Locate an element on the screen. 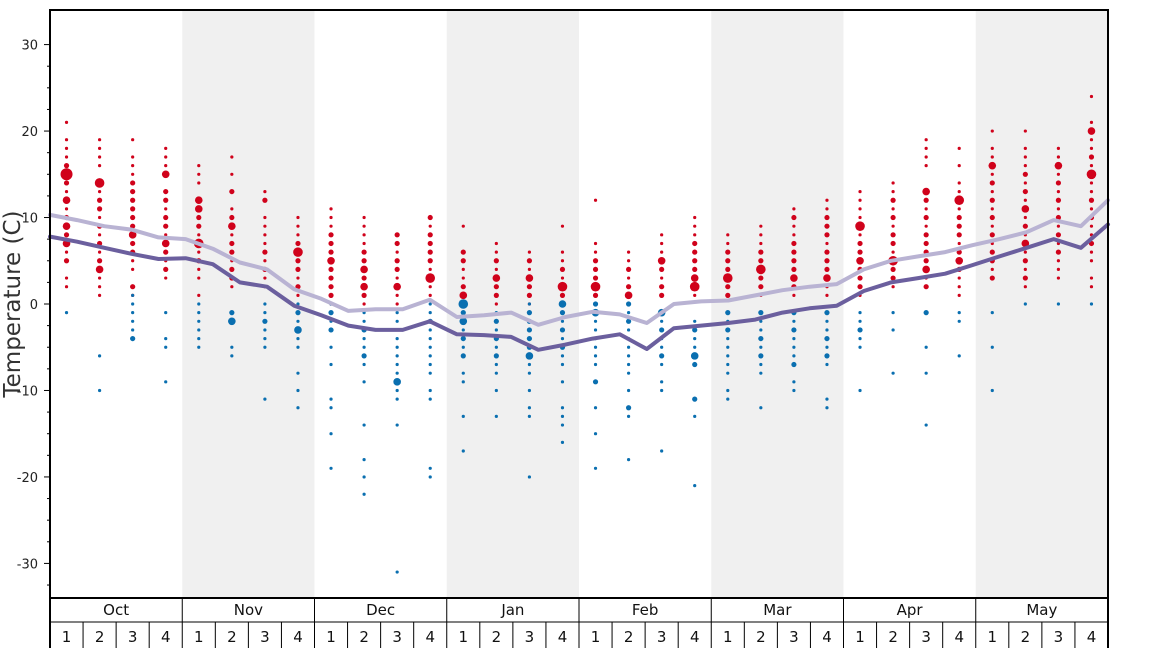 The width and height of the screenshot is (1168, 648). month-label: Mar is located at coordinates (777, 610).